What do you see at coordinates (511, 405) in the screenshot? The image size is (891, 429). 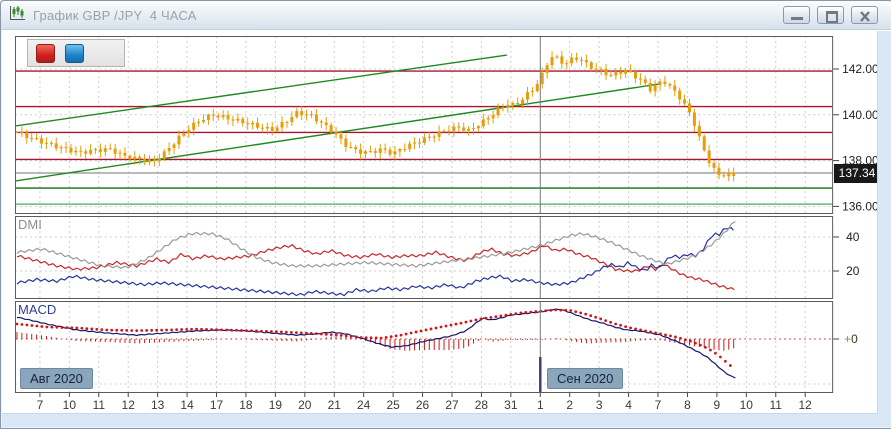 I see `date-tick-label: 31` at bounding box center [511, 405].